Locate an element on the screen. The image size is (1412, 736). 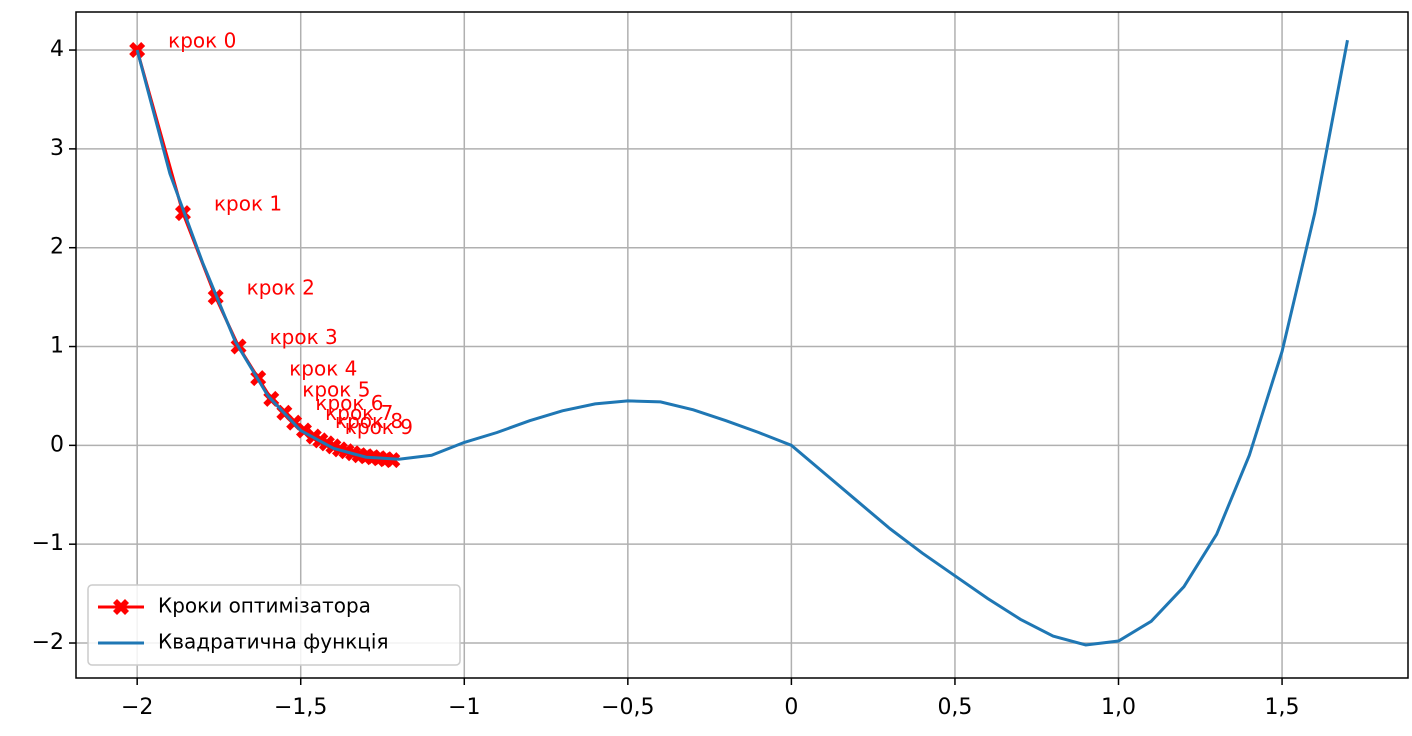
point-label: крок 5 is located at coordinates (336, 389).